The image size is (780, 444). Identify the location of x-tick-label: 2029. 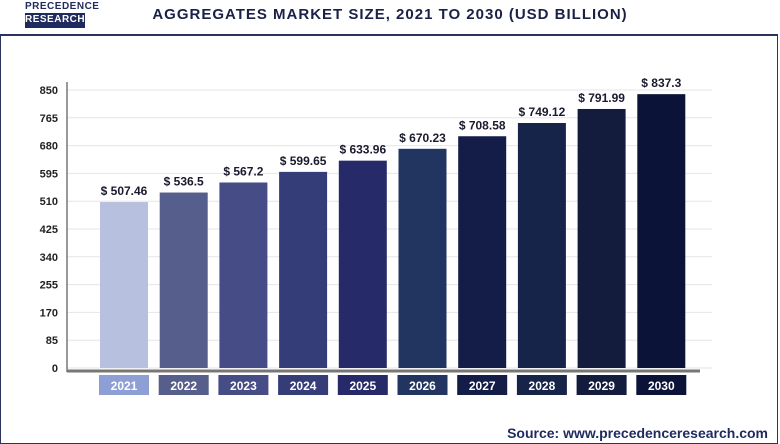
(601, 386).